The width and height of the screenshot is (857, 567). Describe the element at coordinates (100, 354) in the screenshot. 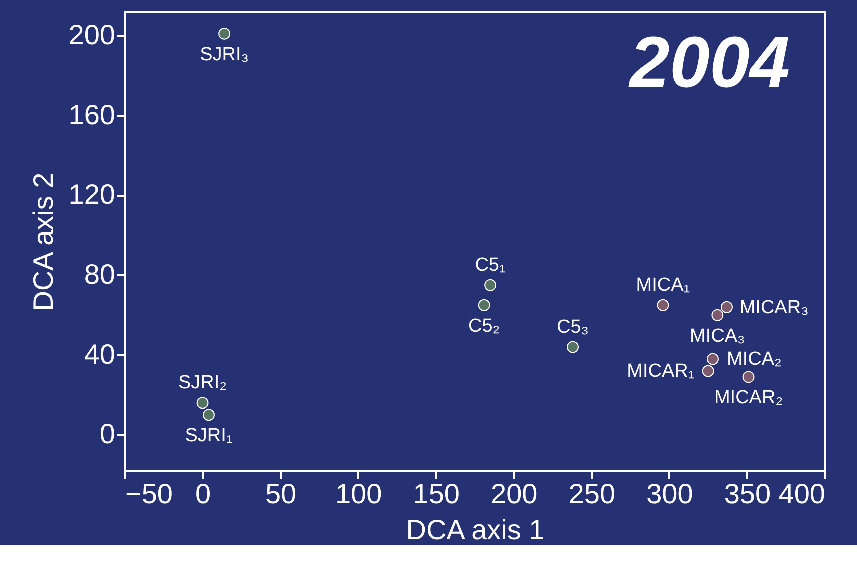

I see `y-tick-label: 40` at that location.